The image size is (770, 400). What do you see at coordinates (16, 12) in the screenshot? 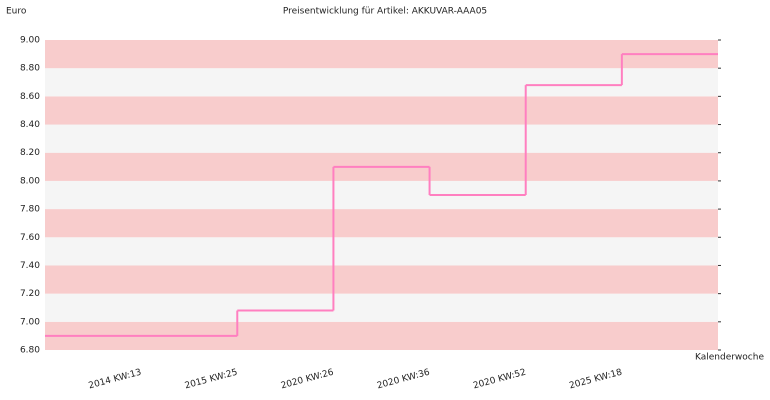
I see `y-axis-label: Euro` at bounding box center [16, 12].